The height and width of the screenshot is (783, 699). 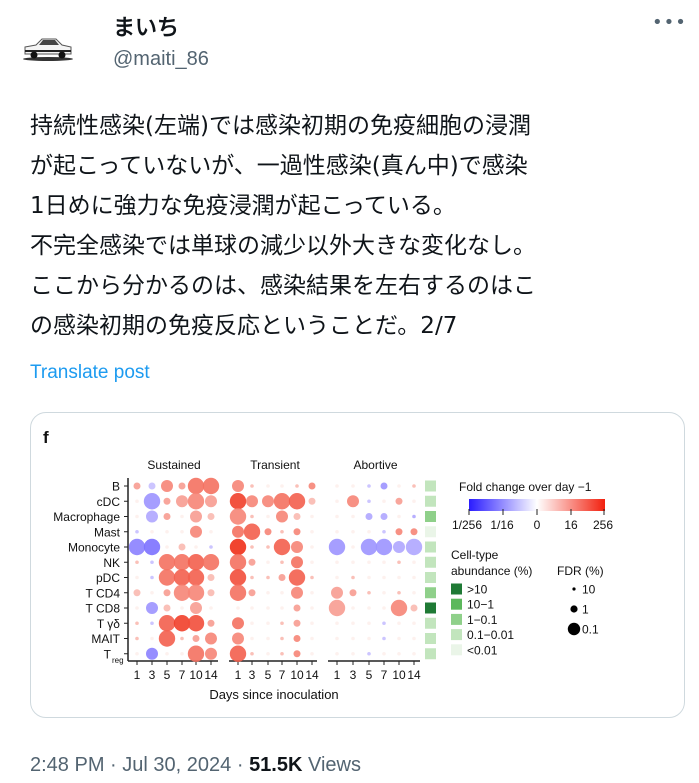 What do you see at coordinates (283, 286) in the screenshot?
I see `post-line: ここから分かるのは、感染結果を左右するのはこ` at bounding box center [283, 286].